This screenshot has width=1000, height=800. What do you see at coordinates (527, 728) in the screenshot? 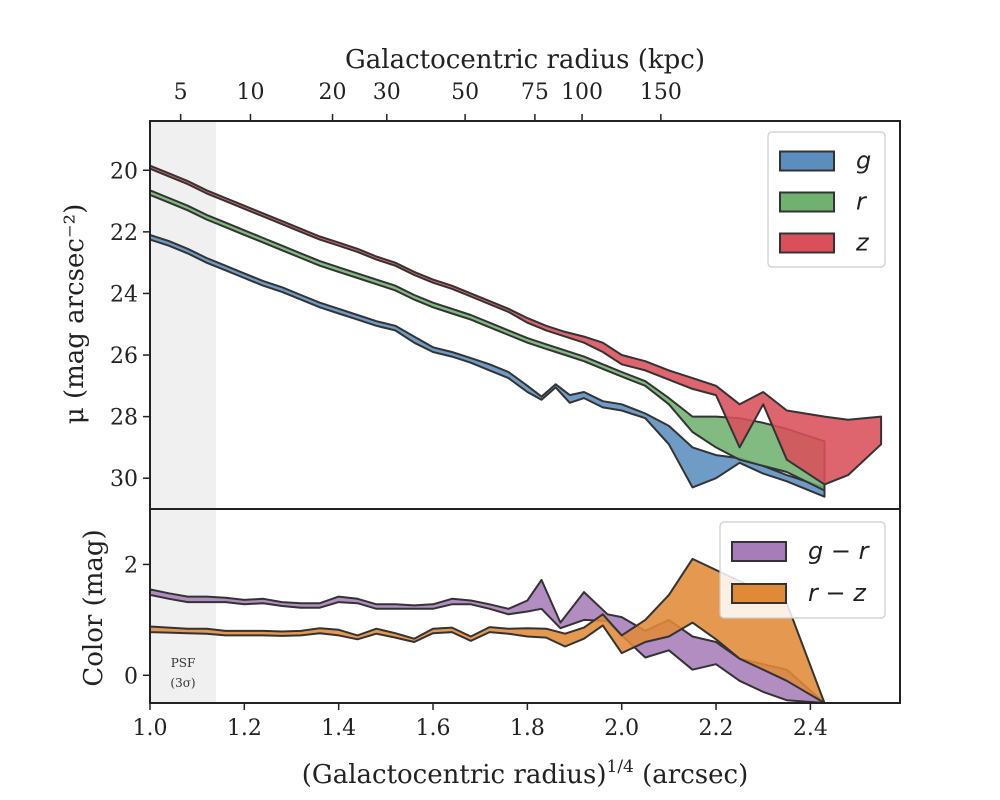
I see `xtick-label-bottom: 1.8` at bounding box center [527, 728].